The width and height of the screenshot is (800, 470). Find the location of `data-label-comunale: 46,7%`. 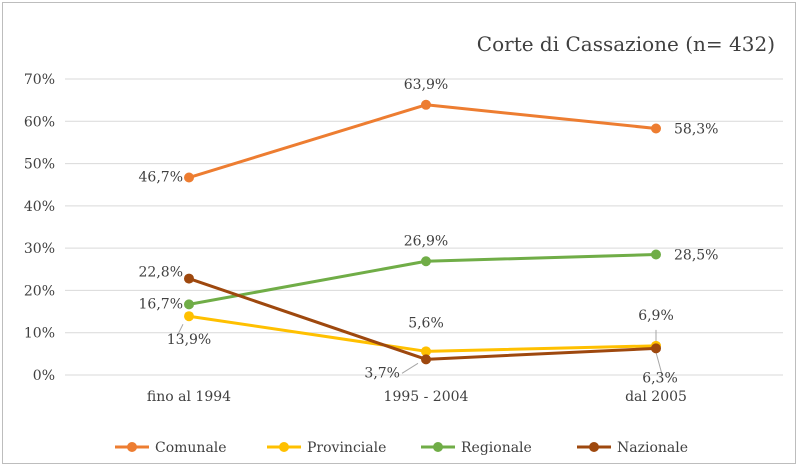

data-label-comunale: 46,7% is located at coordinates (161, 178).